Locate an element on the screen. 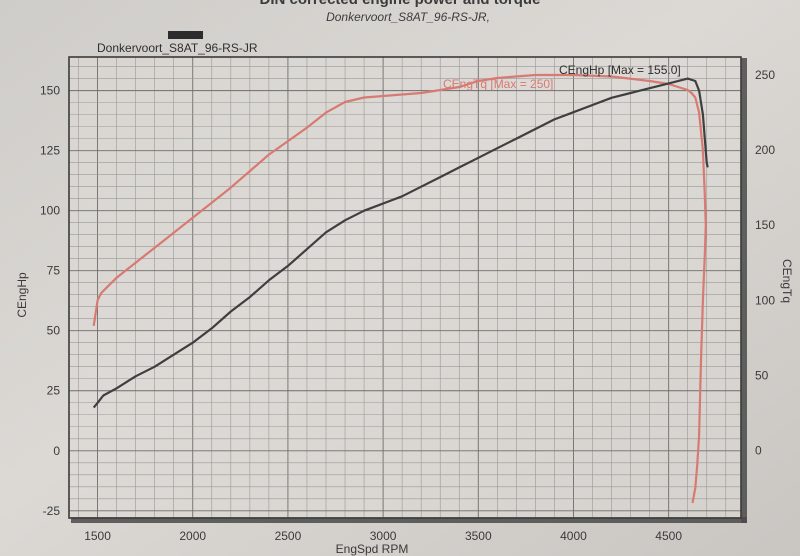 This screenshot has height=556, width=800. x-tick-label: 3500 is located at coordinates (478, 536).